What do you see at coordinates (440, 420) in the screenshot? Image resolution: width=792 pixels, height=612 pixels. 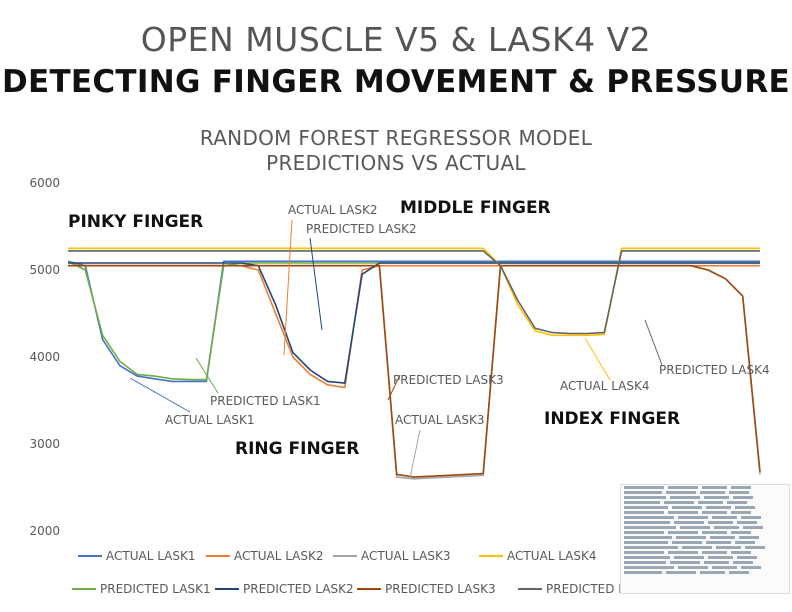 I see `annotation-9: ACTUAL LASK3` at bounding box center [440, 420].